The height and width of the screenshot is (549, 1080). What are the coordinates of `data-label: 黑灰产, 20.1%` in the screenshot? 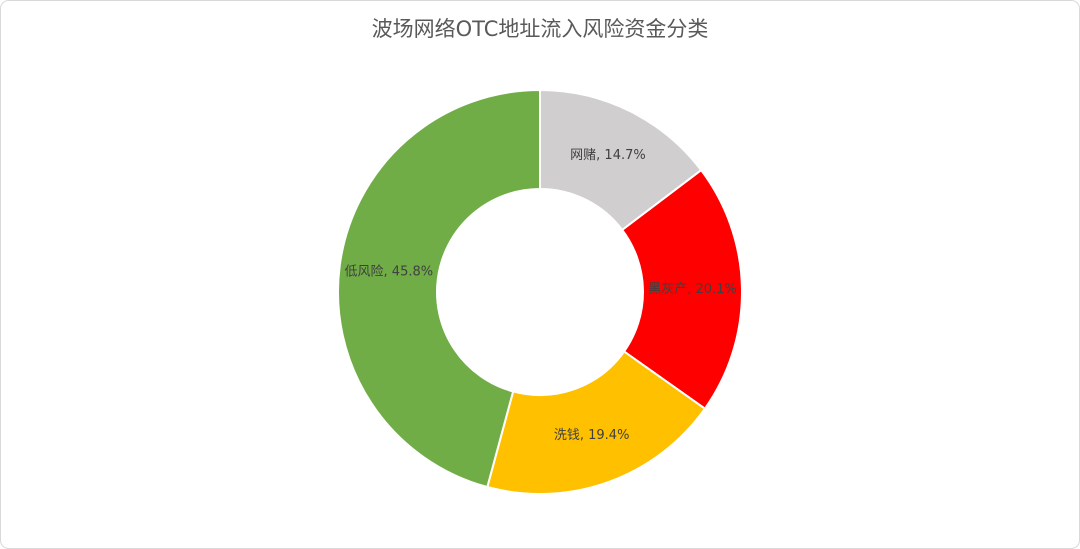 It's located at (692, 289).